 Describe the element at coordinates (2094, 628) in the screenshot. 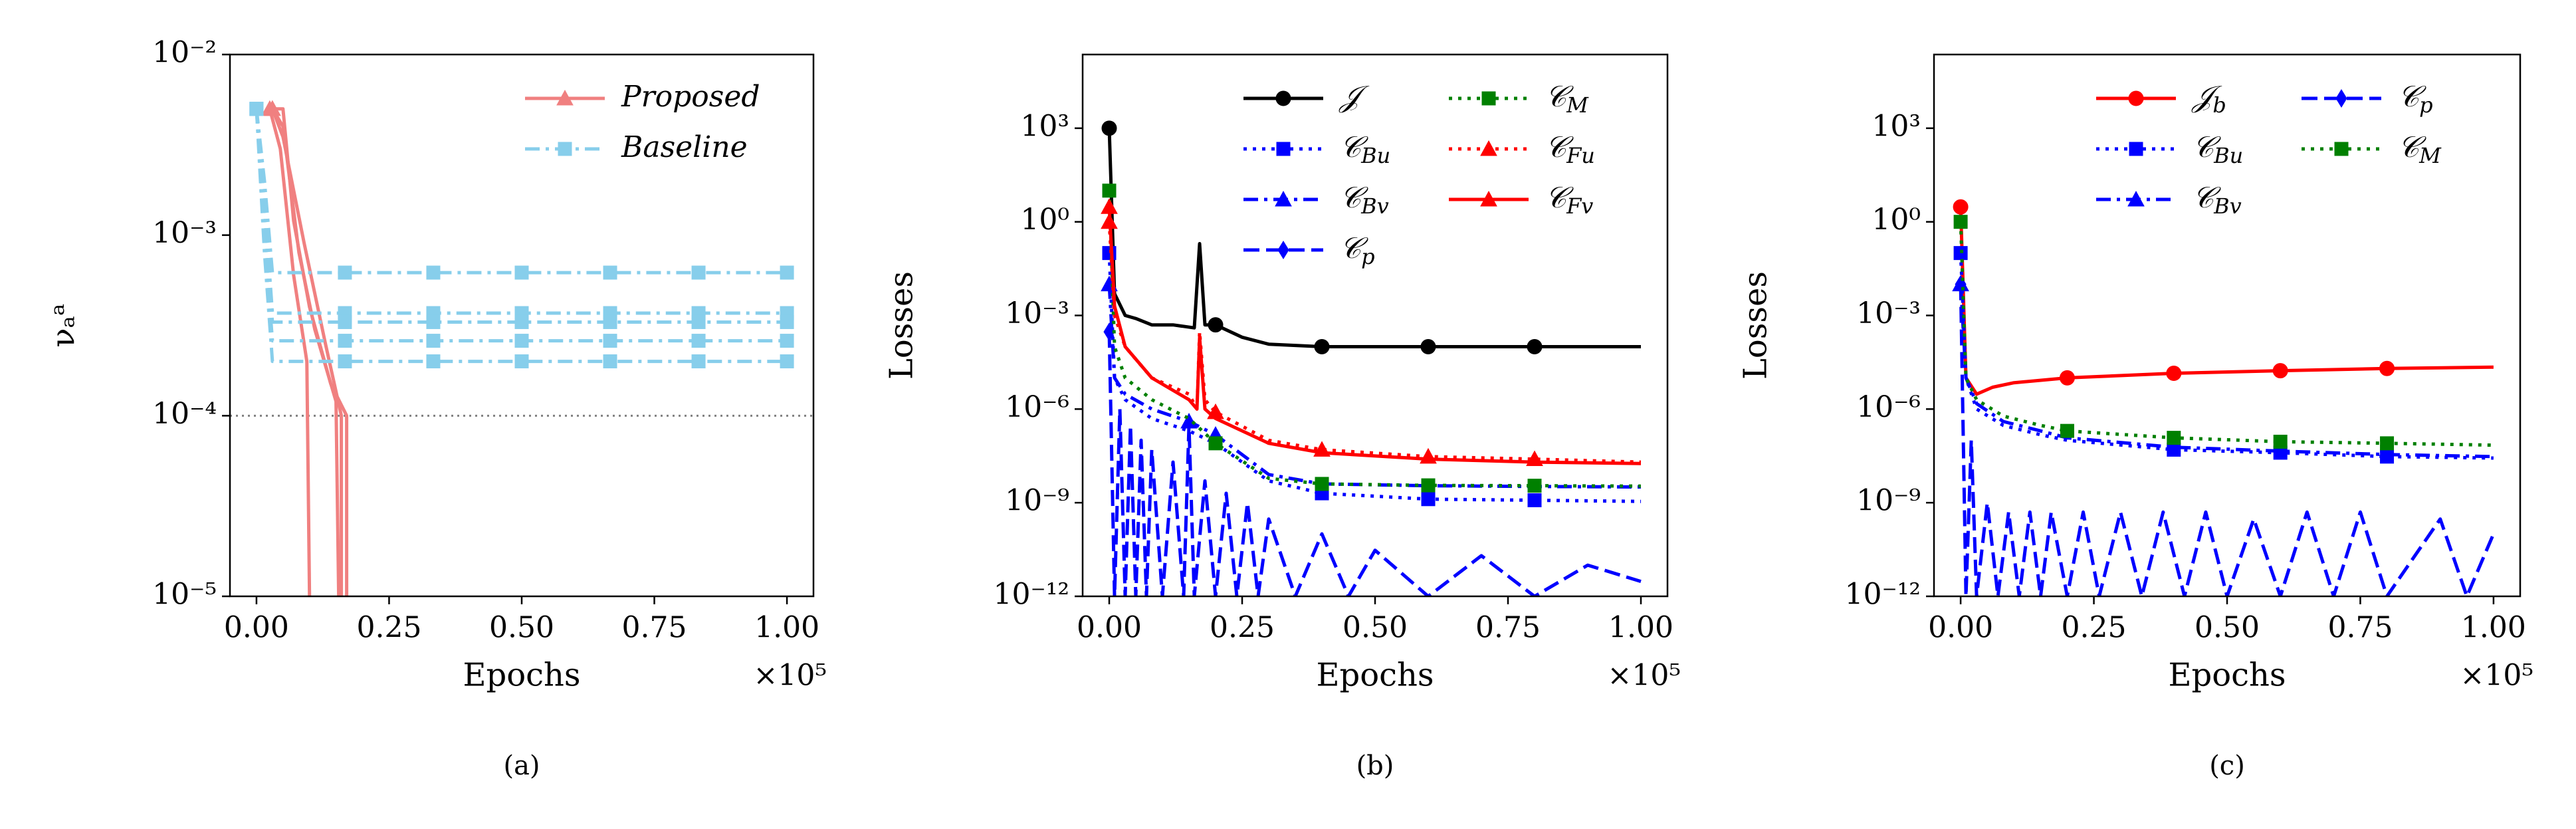

I see `x-tick-label: 0.25` at that location.